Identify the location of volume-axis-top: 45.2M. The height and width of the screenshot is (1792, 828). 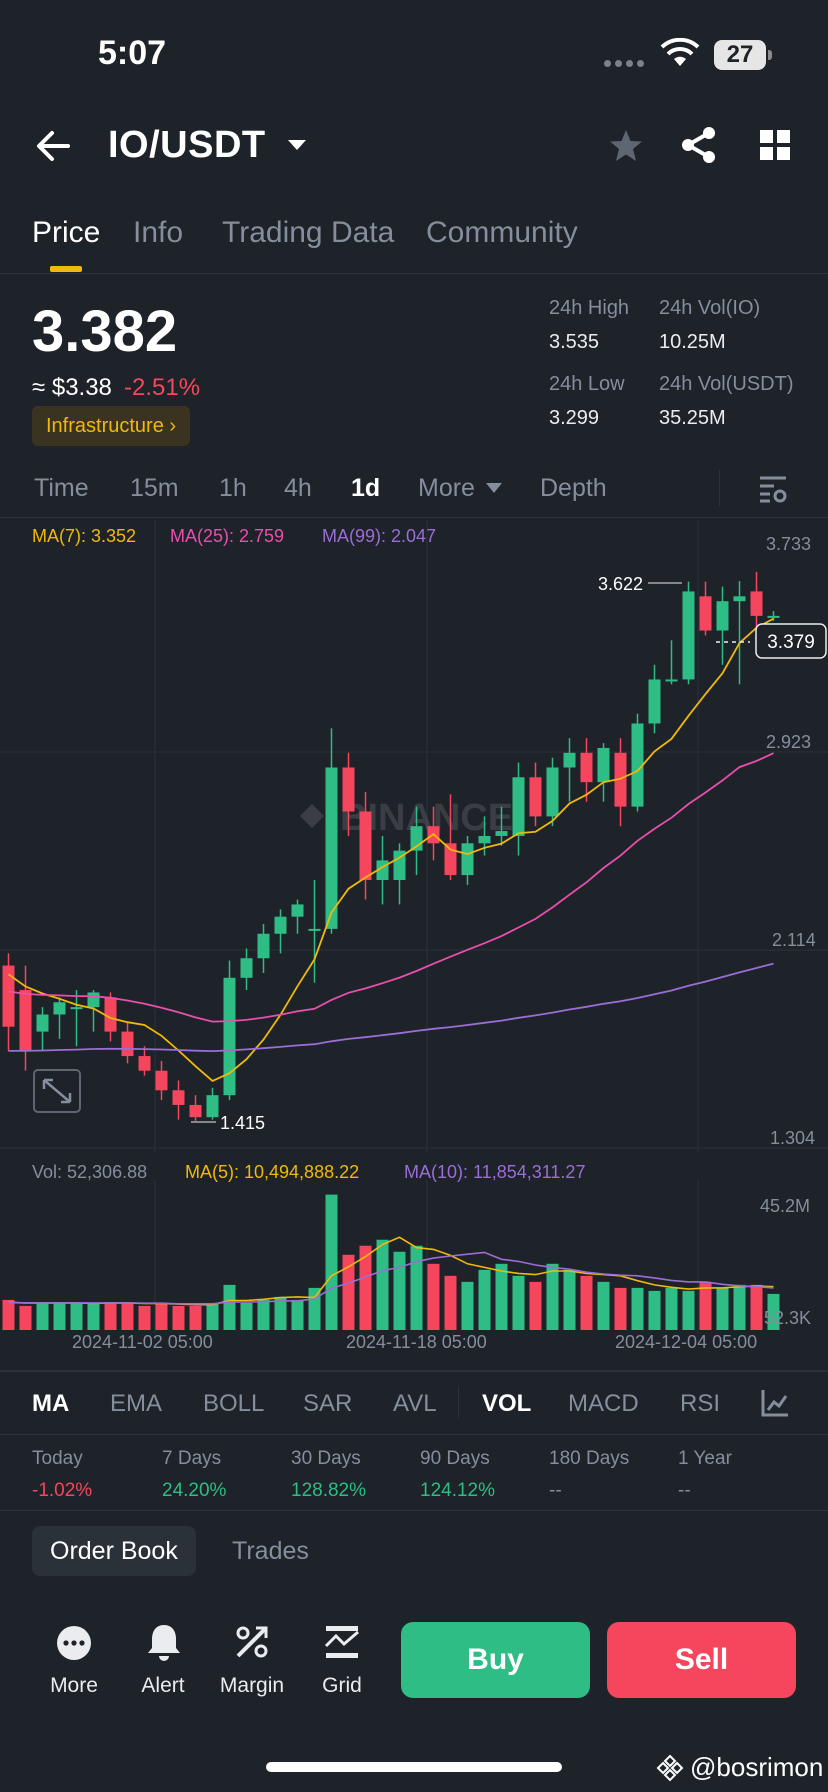
(785, 1206).